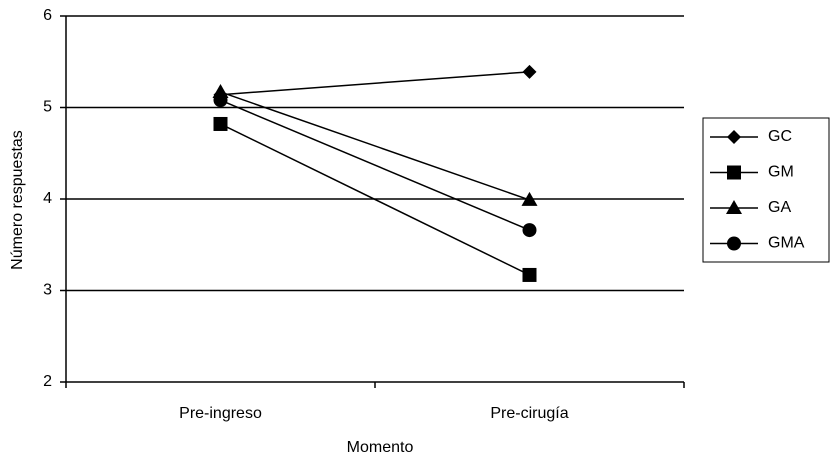 The image size is (831, 464). What do you see at coordinates (220, 413) in the screenshot?
I see `x-tick-label: Pre-ingreso` at bounding box center [220, 413].